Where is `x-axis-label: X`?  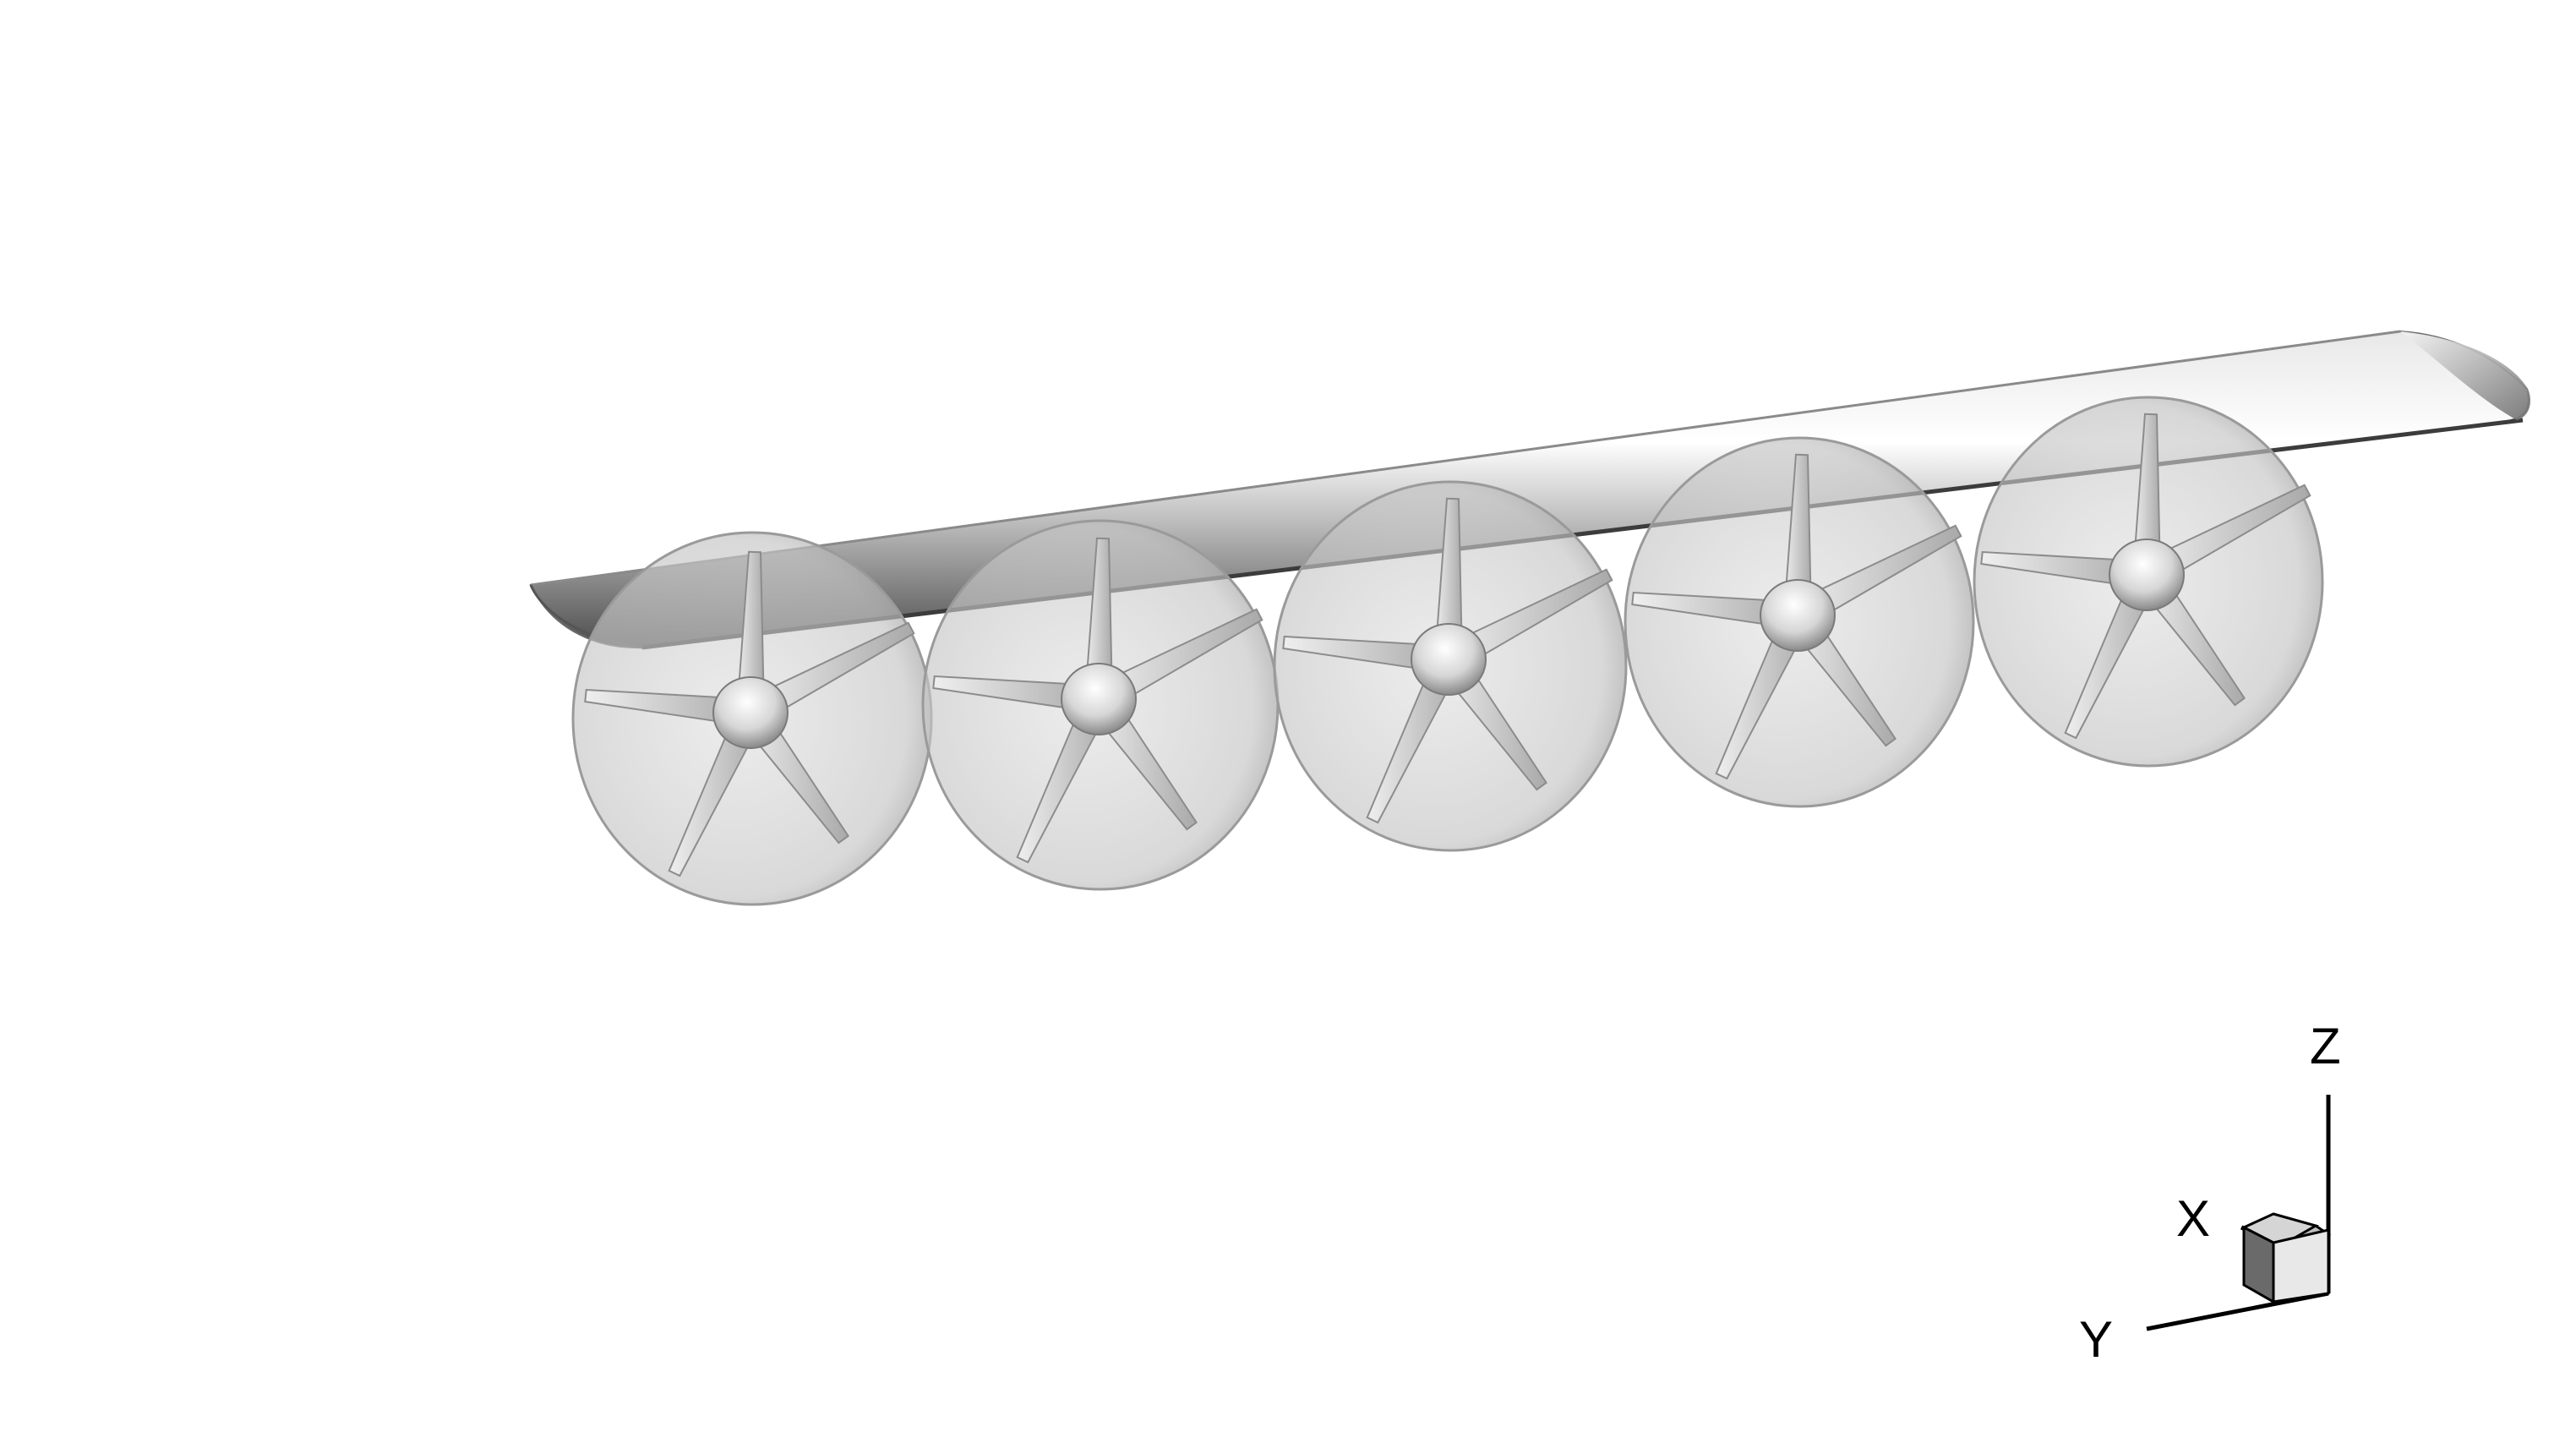
x-axis-label: X is located at coordinates (2193, 1218).